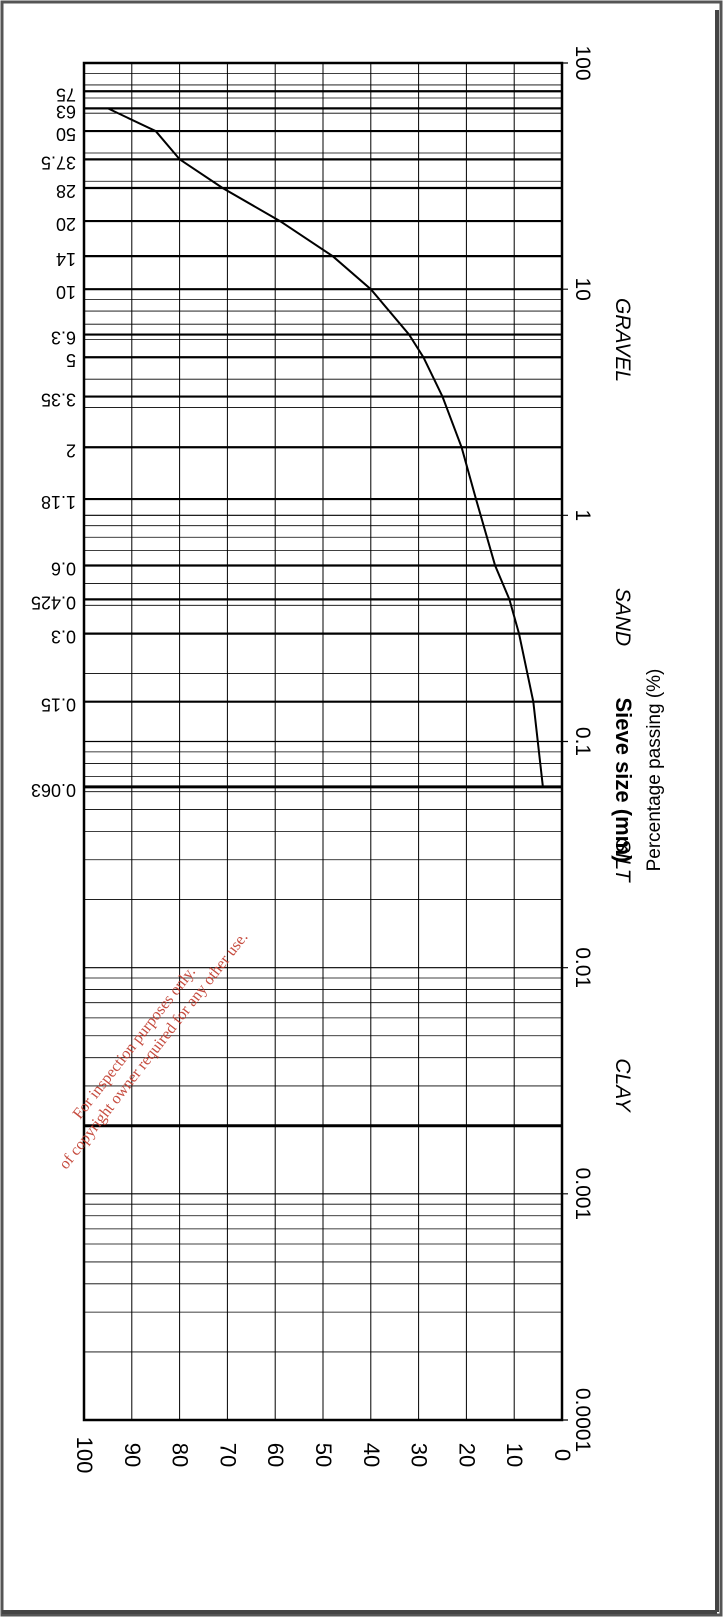 The width and height of the screenshot is (723, 1622). I want to click on soil-class-silt: SILT, so click(622, 861).